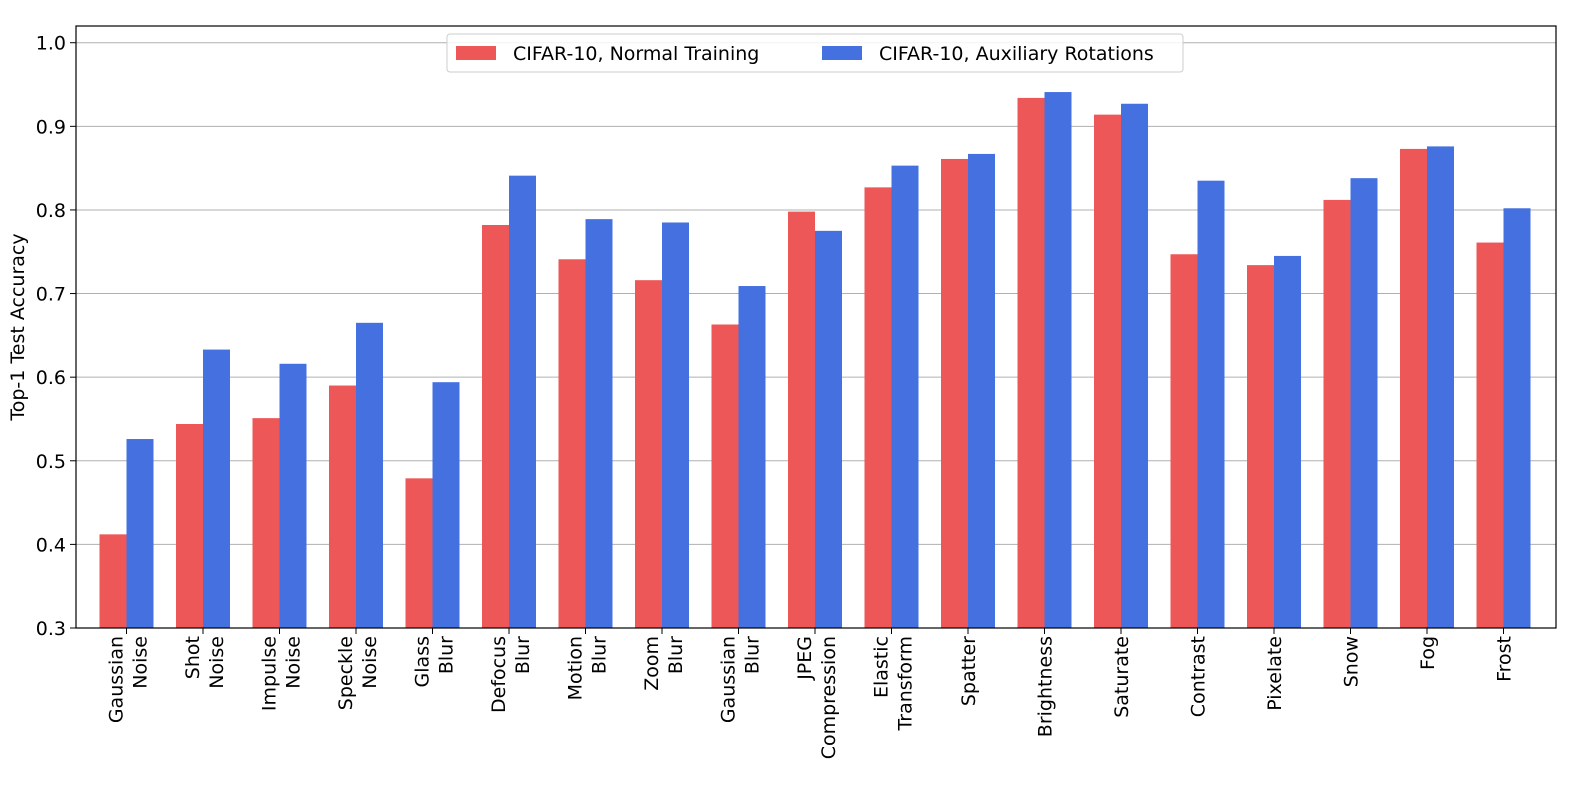  I want to click on x-tick-label: Motion, so click(576, 668).